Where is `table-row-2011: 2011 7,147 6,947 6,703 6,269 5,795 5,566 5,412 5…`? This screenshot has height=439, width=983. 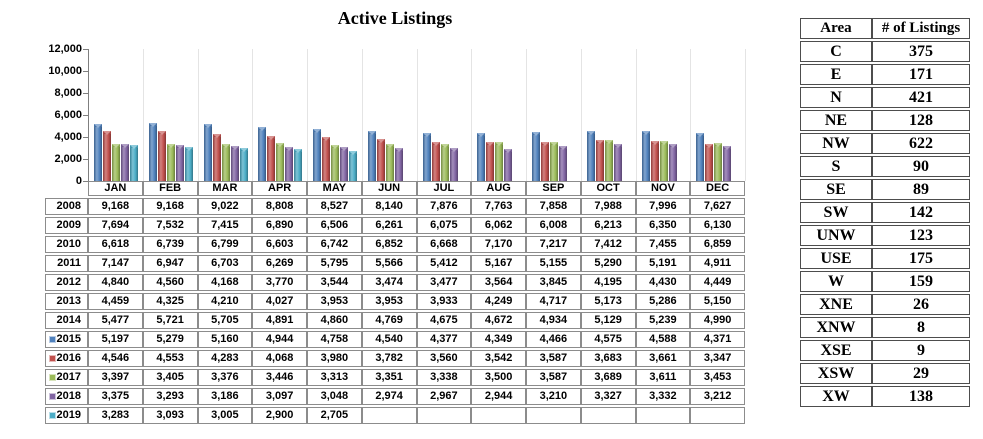
table-row-2011: 2011 7,147 6,947 6,703 6,269 5,795 5,566 5,412 5… is located at coordinates (395, 263).